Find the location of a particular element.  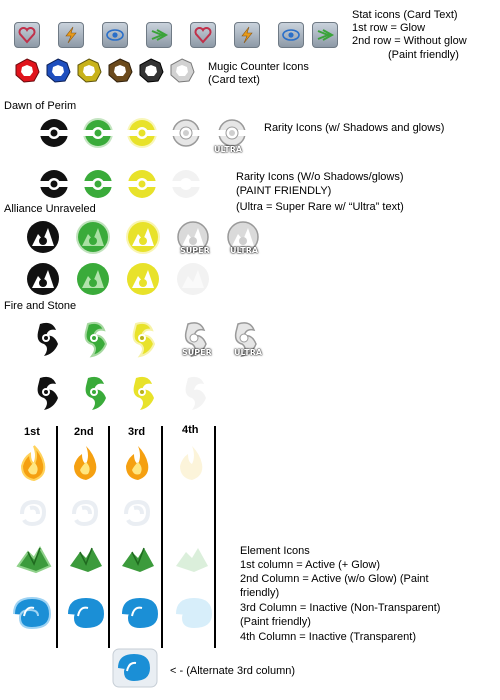

column-header-3rd: 3rd is located at coordinates (137, 432).